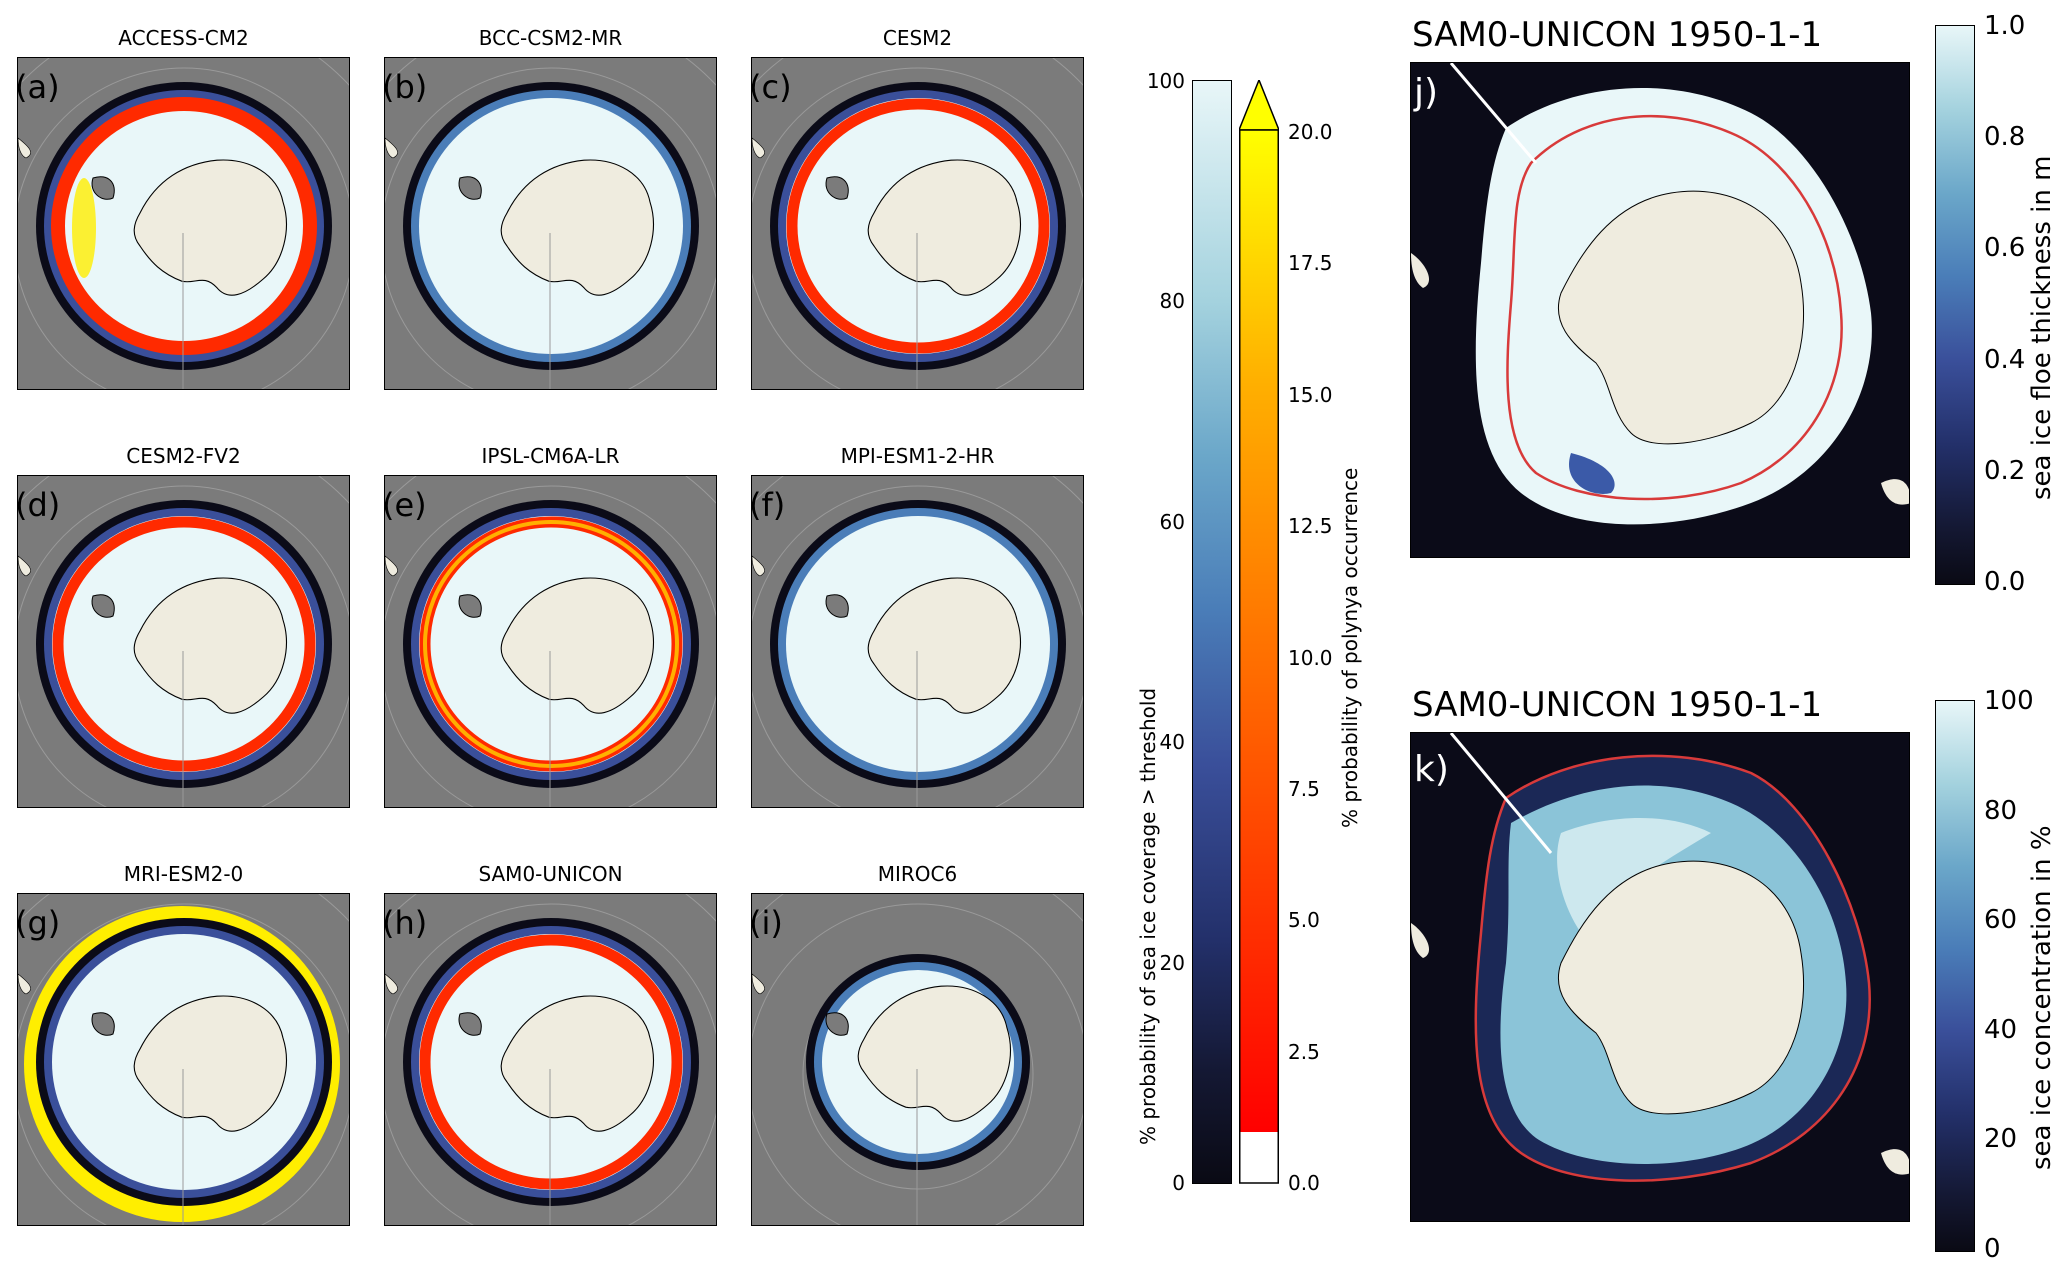 The image size is (2067, 1278). Describe the element at coordinates (2005, 582) in the screenshot. I see `thickness-cbar-tick: 0.0` at that location.